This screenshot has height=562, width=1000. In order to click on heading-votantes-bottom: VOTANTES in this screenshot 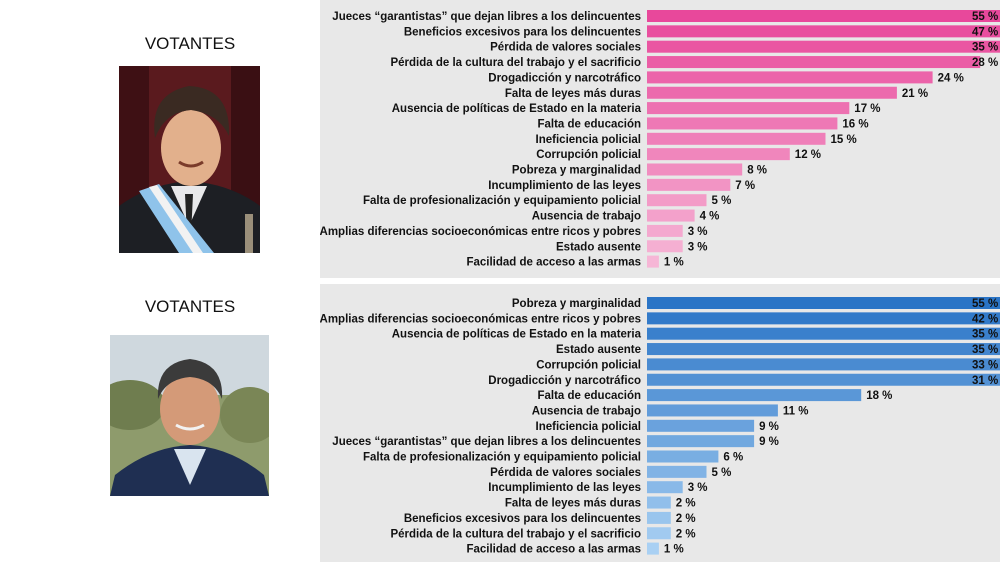, I will do `click(190, 306)`.